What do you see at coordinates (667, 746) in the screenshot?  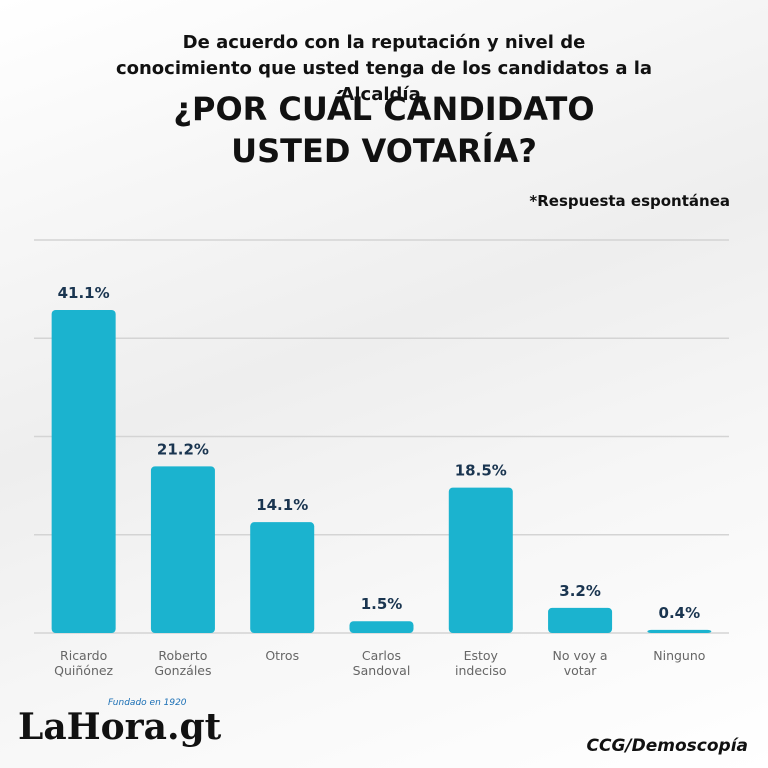 I see `source: CCG/Demoscopía` at bounding box center [667, 746].